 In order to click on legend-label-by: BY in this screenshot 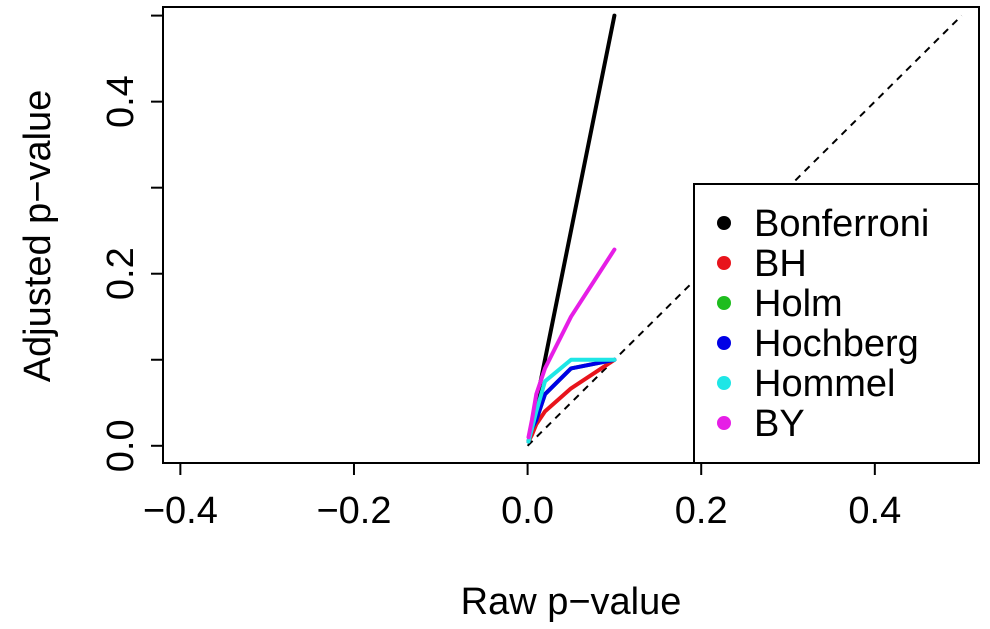, I will do `click(779, 424)`.